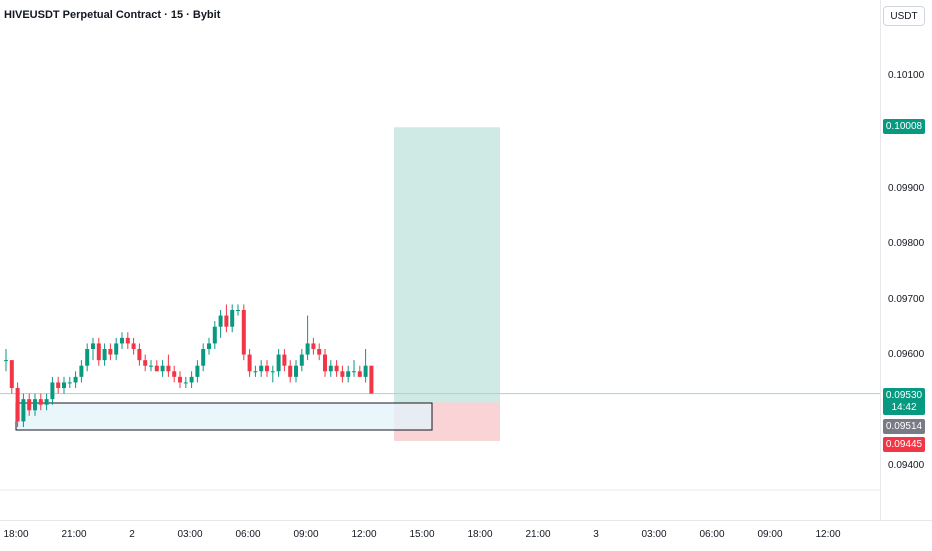 Image resolution: width=932 pixels, height=551 pixels. What do you see at coordinates (422, 534) in the screenshot?
I see `time-tick: 15:00` at bounding box center [422, 534].